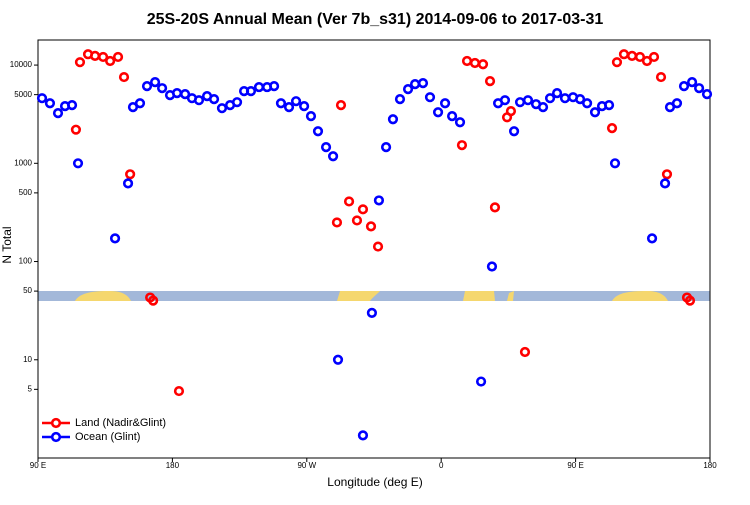  Describe the element at coordinates (374, 482) in the screenshot. I see `x-axis-label: Longitude (deg E)` at that location.